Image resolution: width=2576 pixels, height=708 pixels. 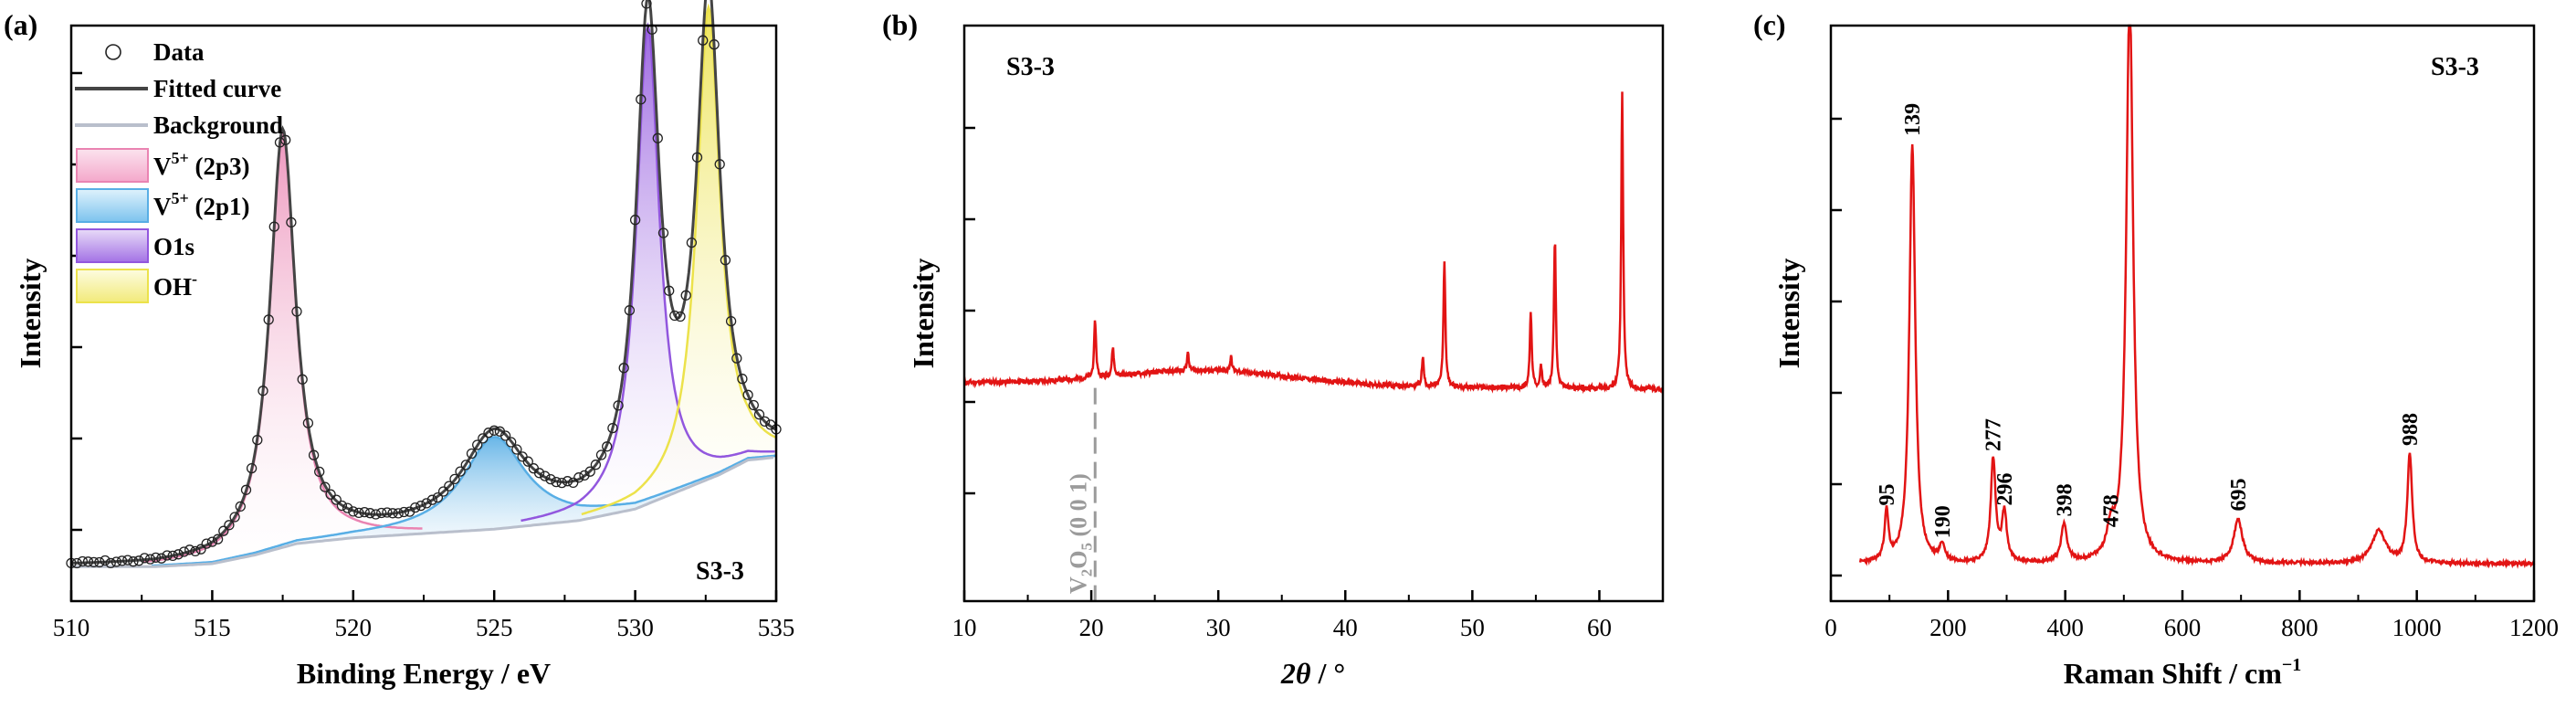 I want to click on legend-swatch-purple, so click(x=112, y=246).